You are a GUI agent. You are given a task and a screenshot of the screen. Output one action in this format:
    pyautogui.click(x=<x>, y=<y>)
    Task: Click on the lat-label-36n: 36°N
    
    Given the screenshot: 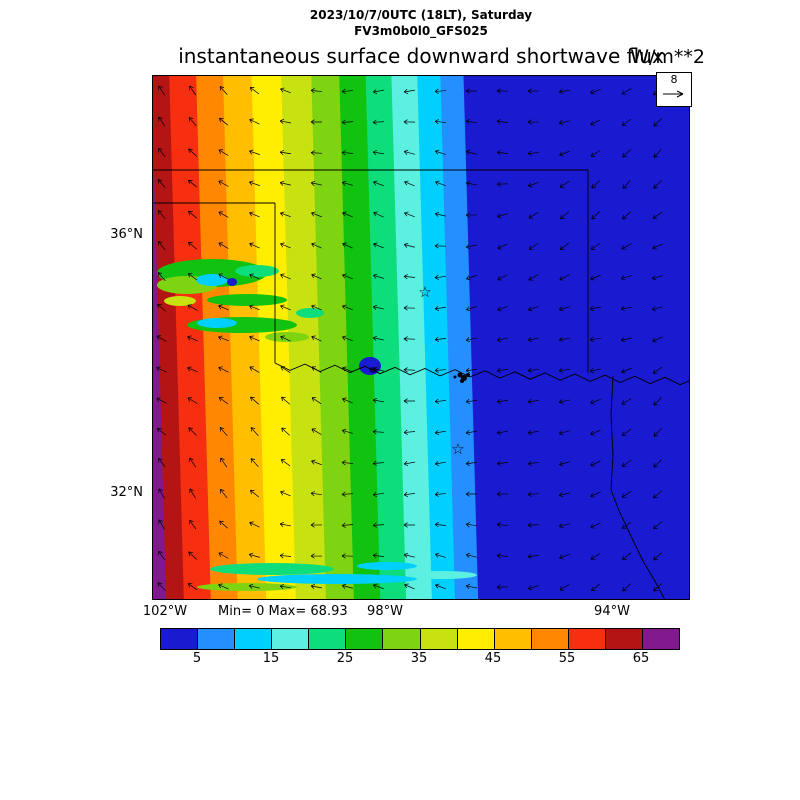 What is the action you would take?
    pyautogui.click(x=126, y=234)
    